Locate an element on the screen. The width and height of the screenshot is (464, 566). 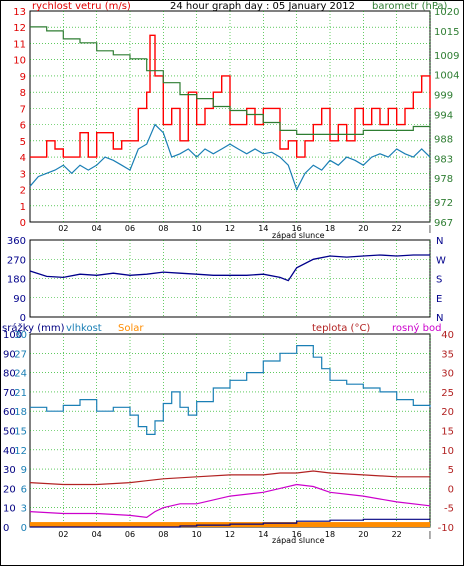
barometer-axis-title: barometr (hPa) is located at coordinates (410, 6).